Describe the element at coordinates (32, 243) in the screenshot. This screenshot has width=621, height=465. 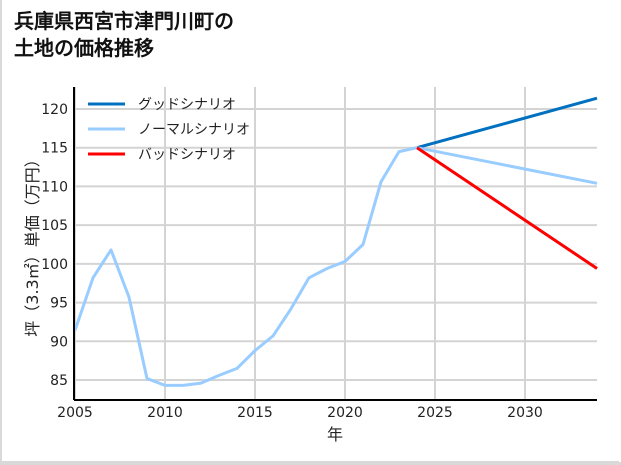
I see `y-axis-label: 坪（3.3㎡）単価（万円）` at that location.